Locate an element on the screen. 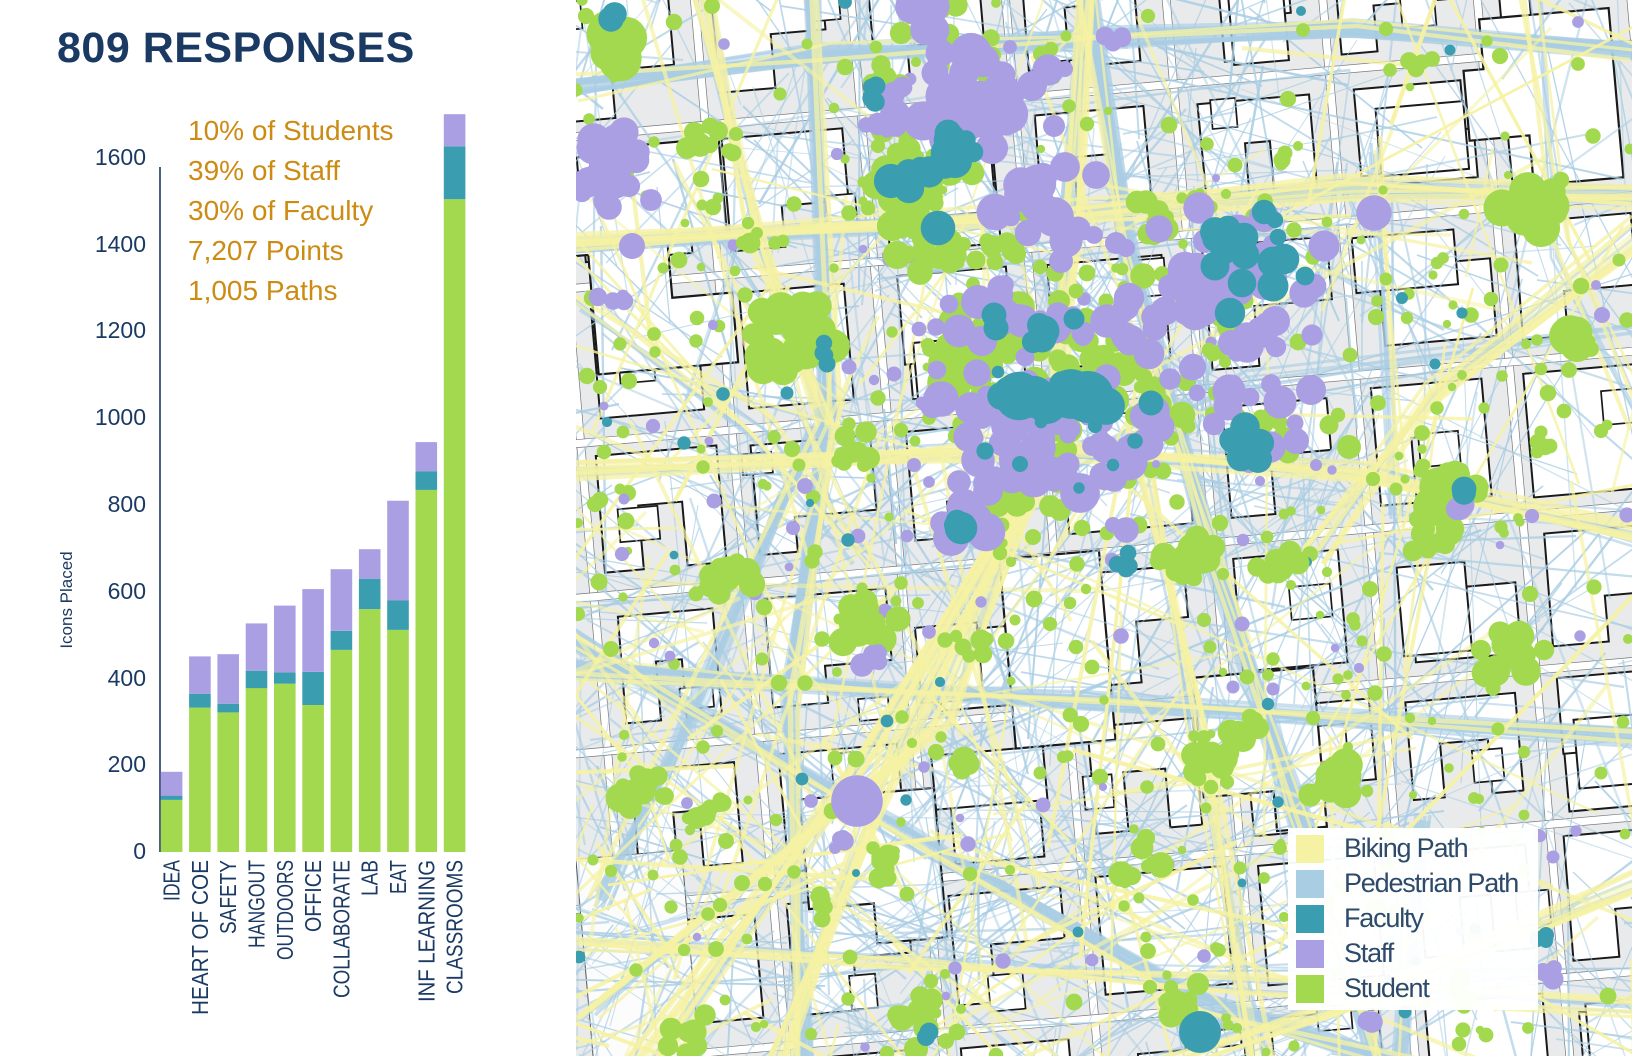  svg-text: OUTDOORS is located at coordinates (285, 910).